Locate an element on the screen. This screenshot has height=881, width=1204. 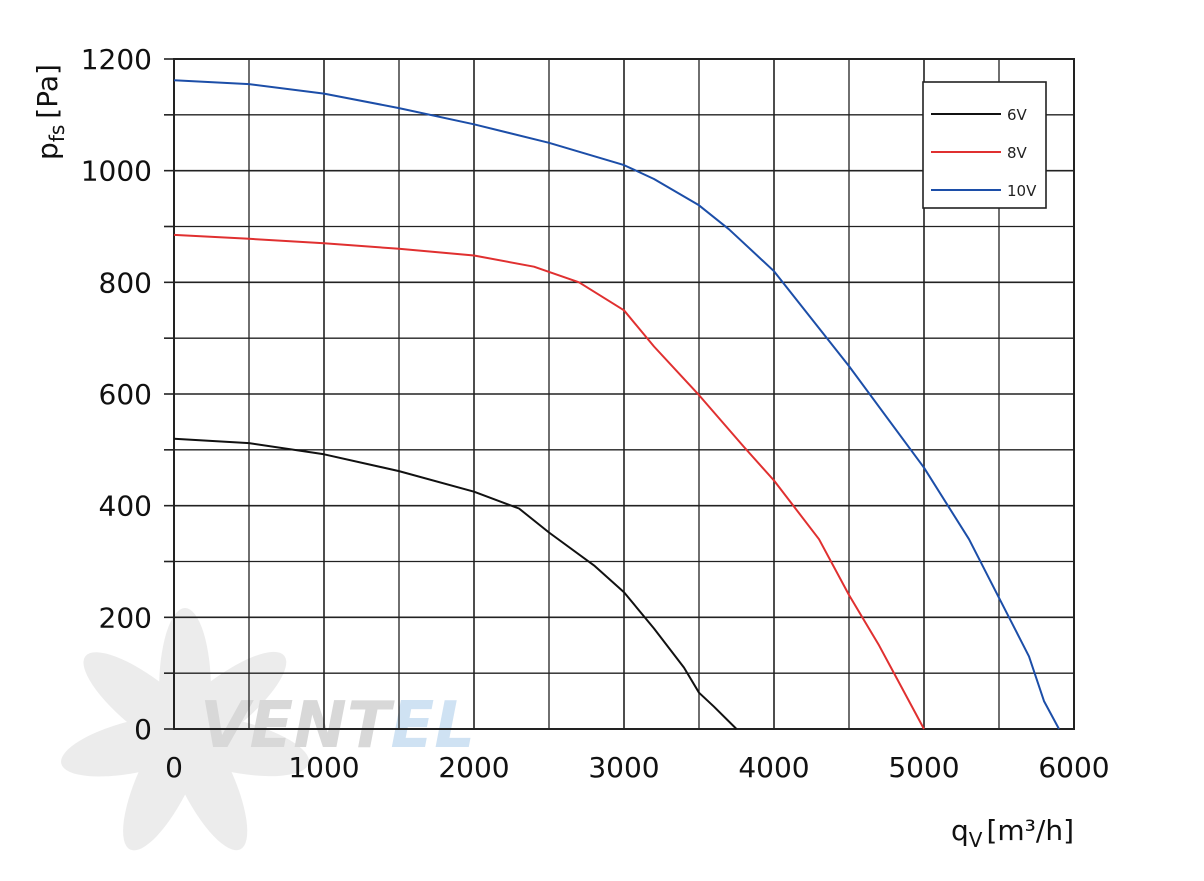
legend-box is located at coordinates (984, 145).